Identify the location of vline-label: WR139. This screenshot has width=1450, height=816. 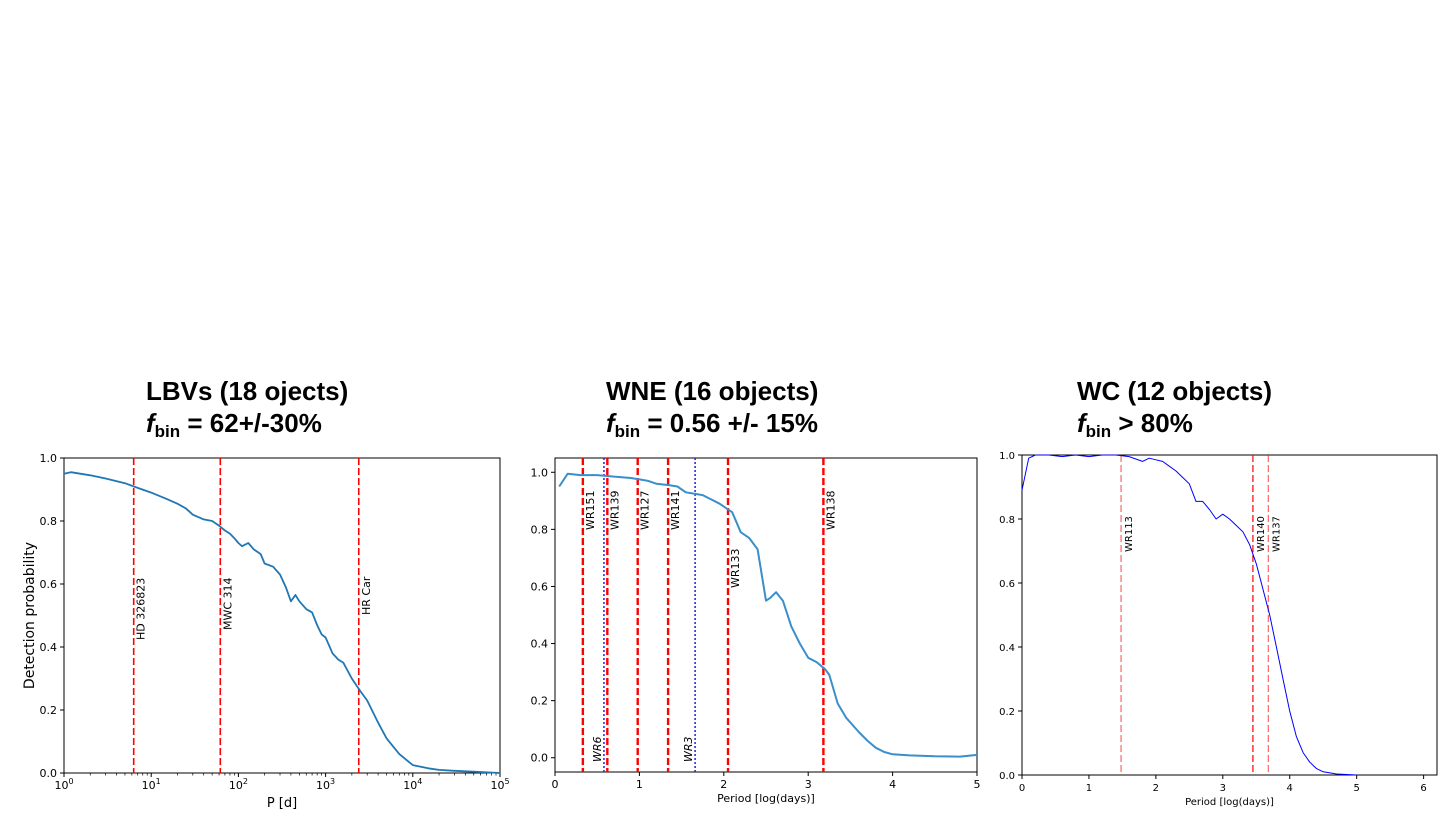
(614, 510).